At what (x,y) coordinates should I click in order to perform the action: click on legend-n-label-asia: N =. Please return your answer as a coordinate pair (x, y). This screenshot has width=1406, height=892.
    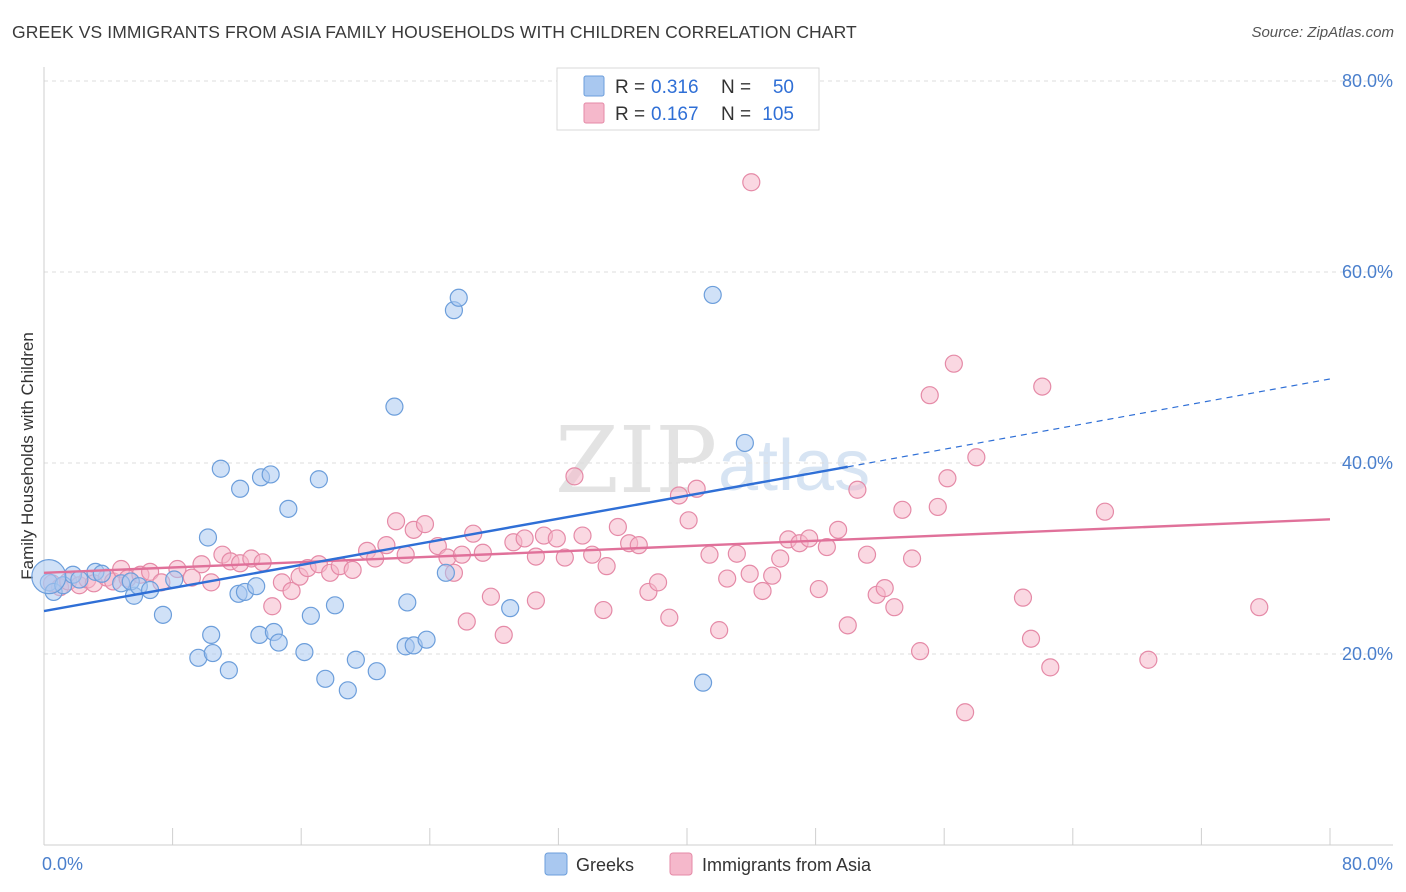
    Looking at the image, I should click on (736, 114).